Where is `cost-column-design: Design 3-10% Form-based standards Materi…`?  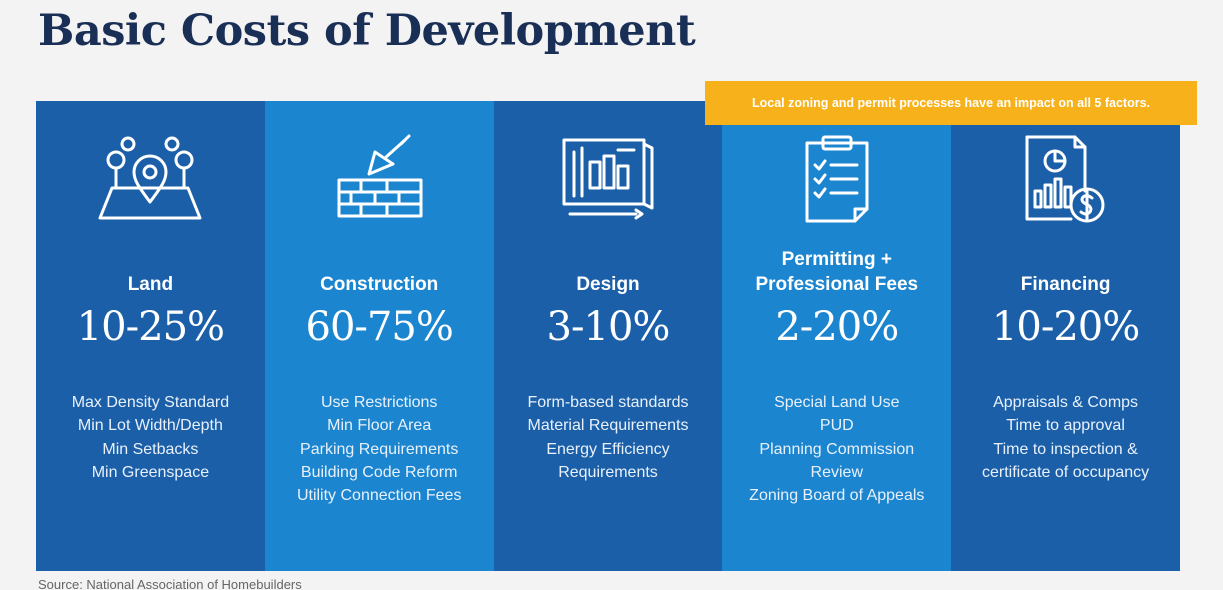
cost-column-design: Design 3-10% Form-based standards Materi… is located at coordinates (608, 336).